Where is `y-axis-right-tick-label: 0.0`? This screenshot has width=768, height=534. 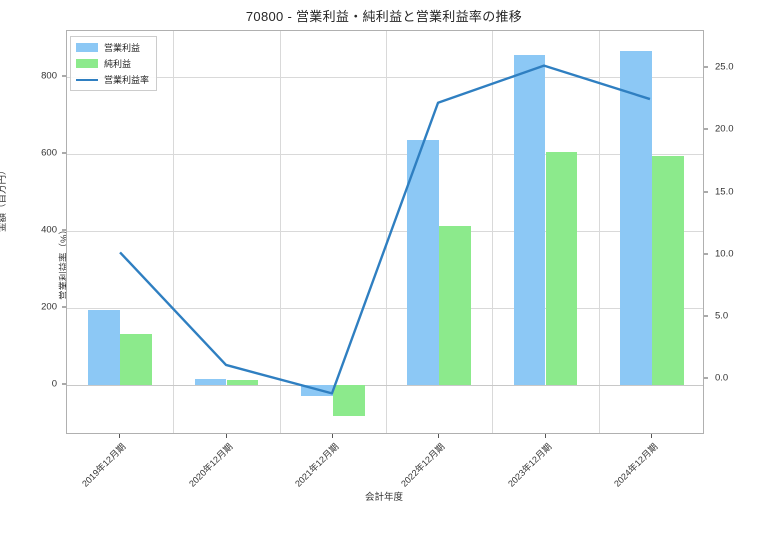
y-axis-right-tick-label: 0.0 is located at coordinates (722, 378).